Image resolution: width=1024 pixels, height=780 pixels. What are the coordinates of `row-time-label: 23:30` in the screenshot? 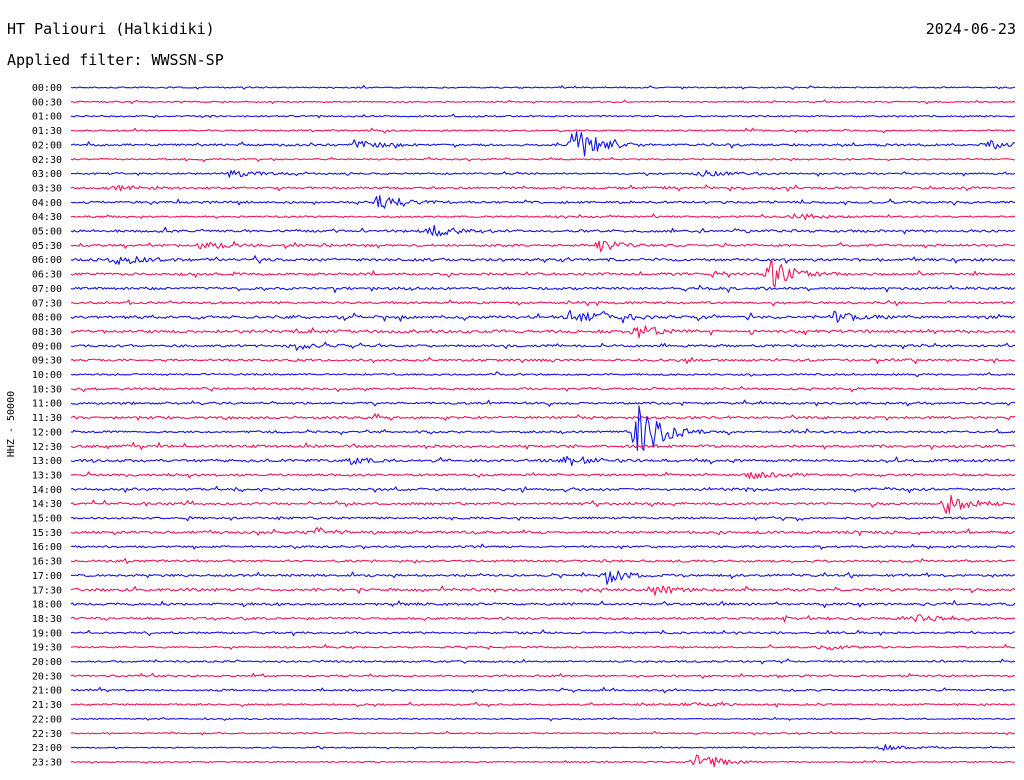 It's located at (47, 762).